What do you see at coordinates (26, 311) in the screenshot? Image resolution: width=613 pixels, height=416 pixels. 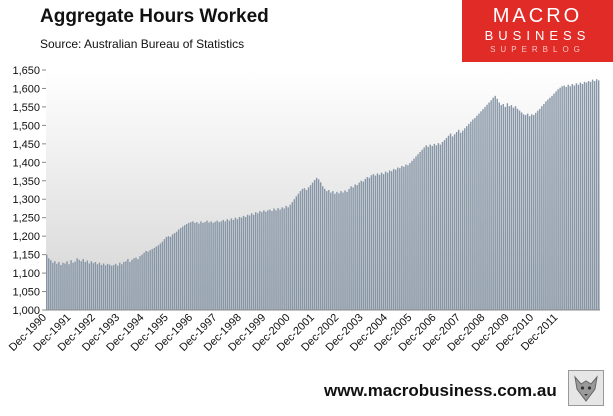 I see `y-tick-label: 1,000` at bounding box center [26, 311].